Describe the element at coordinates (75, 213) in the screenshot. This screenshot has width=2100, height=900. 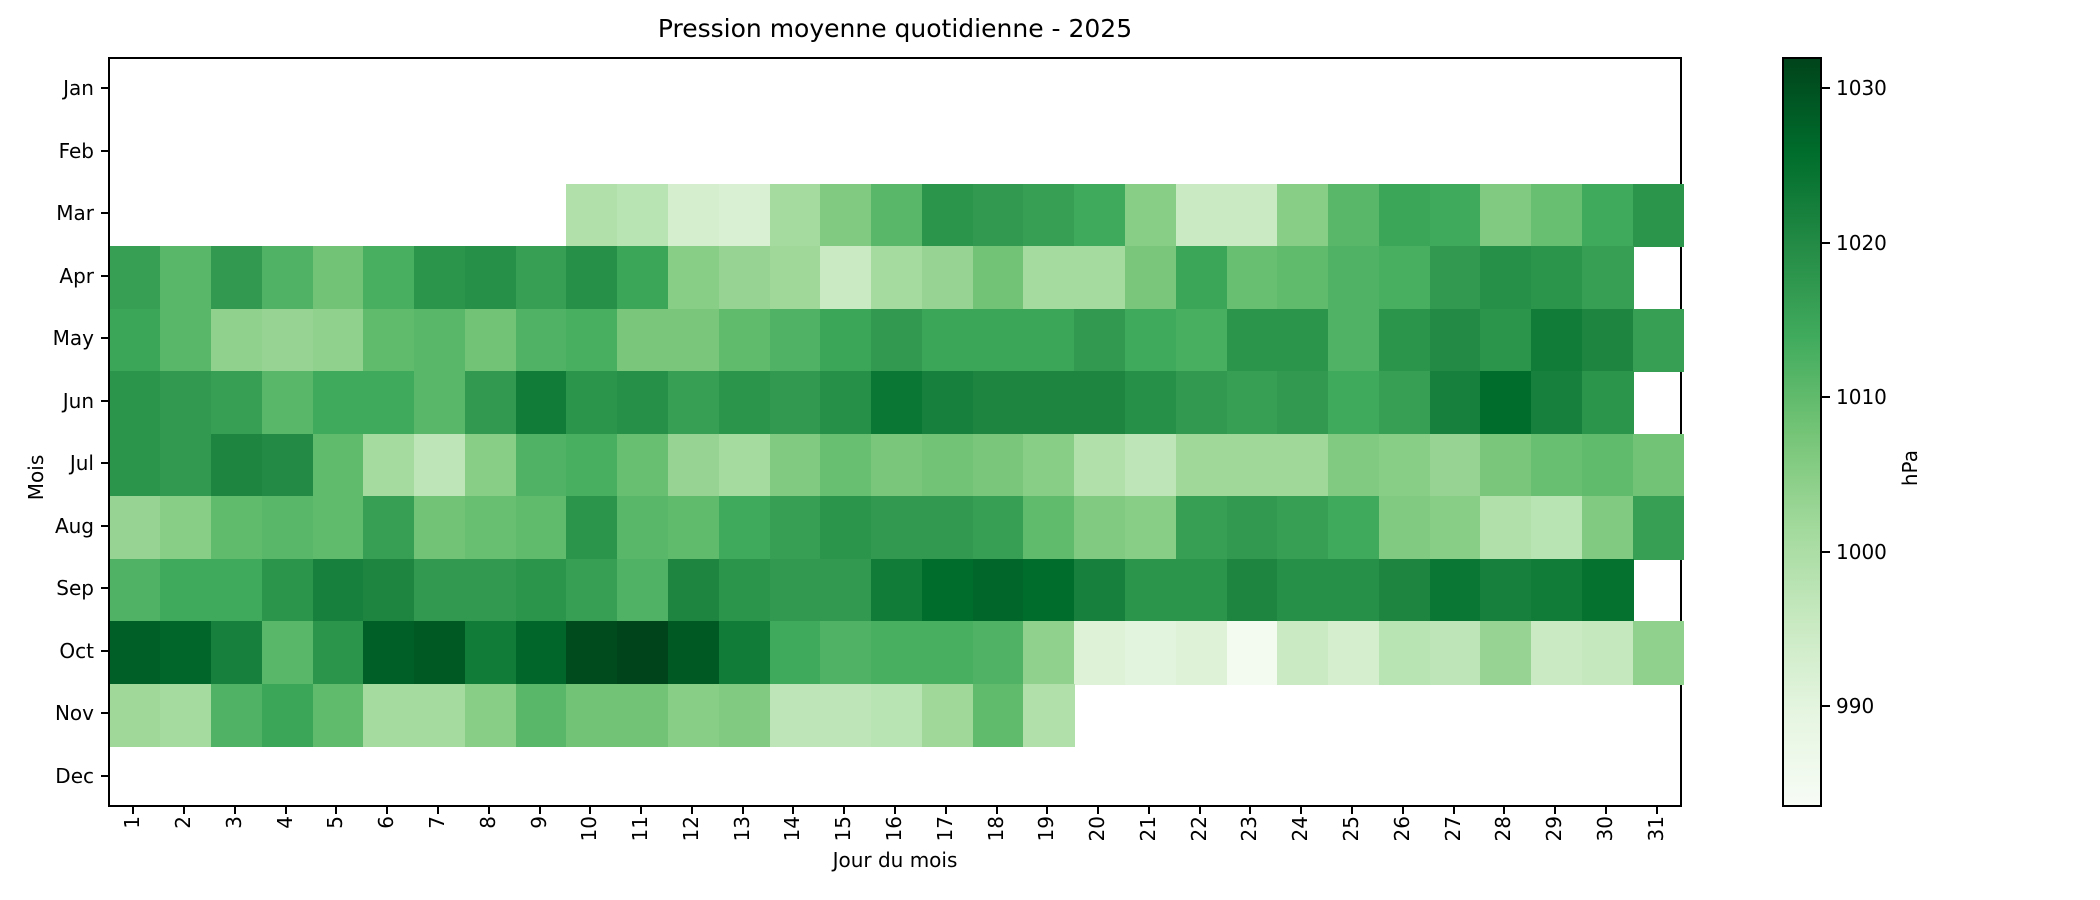
I see `y-tick-label: Mar` at that location.